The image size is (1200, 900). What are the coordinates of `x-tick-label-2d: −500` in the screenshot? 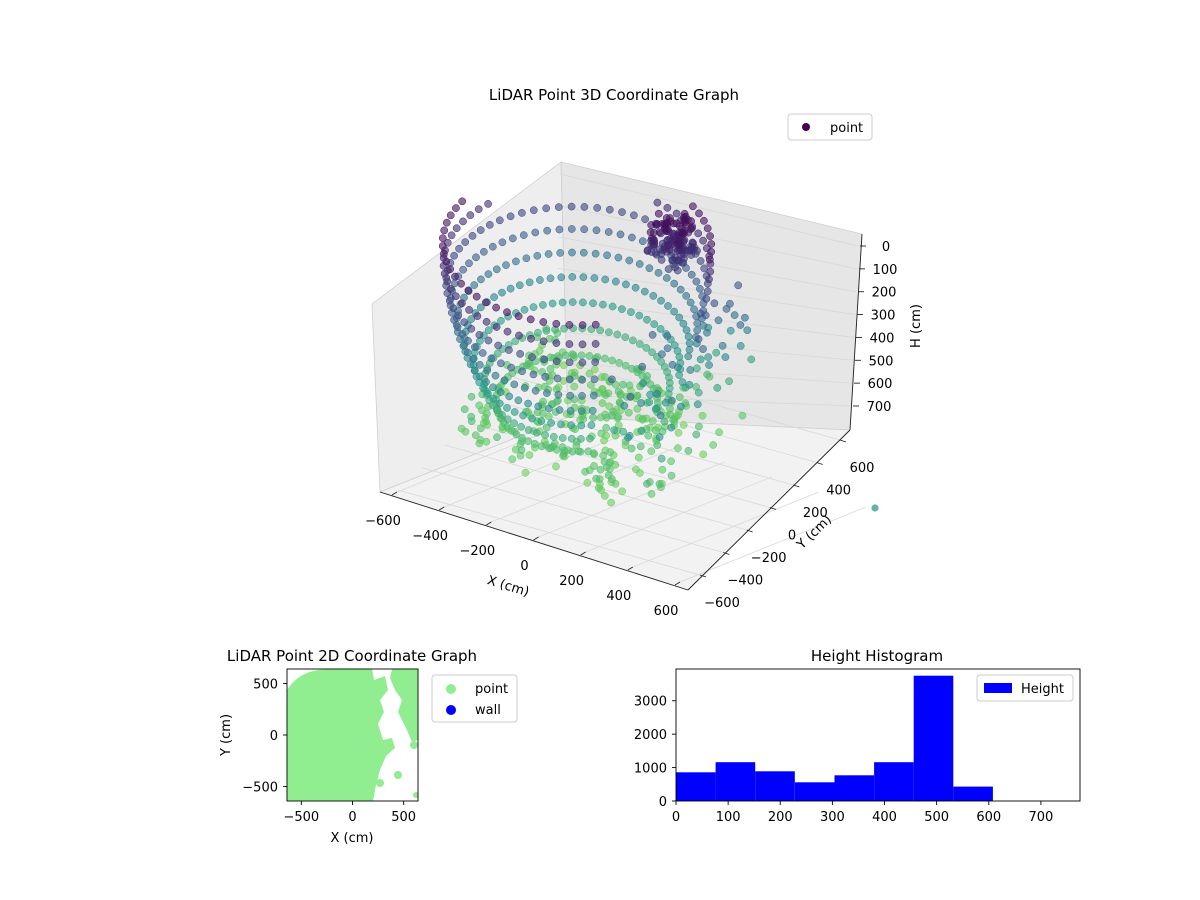 It's located at (301, 817).